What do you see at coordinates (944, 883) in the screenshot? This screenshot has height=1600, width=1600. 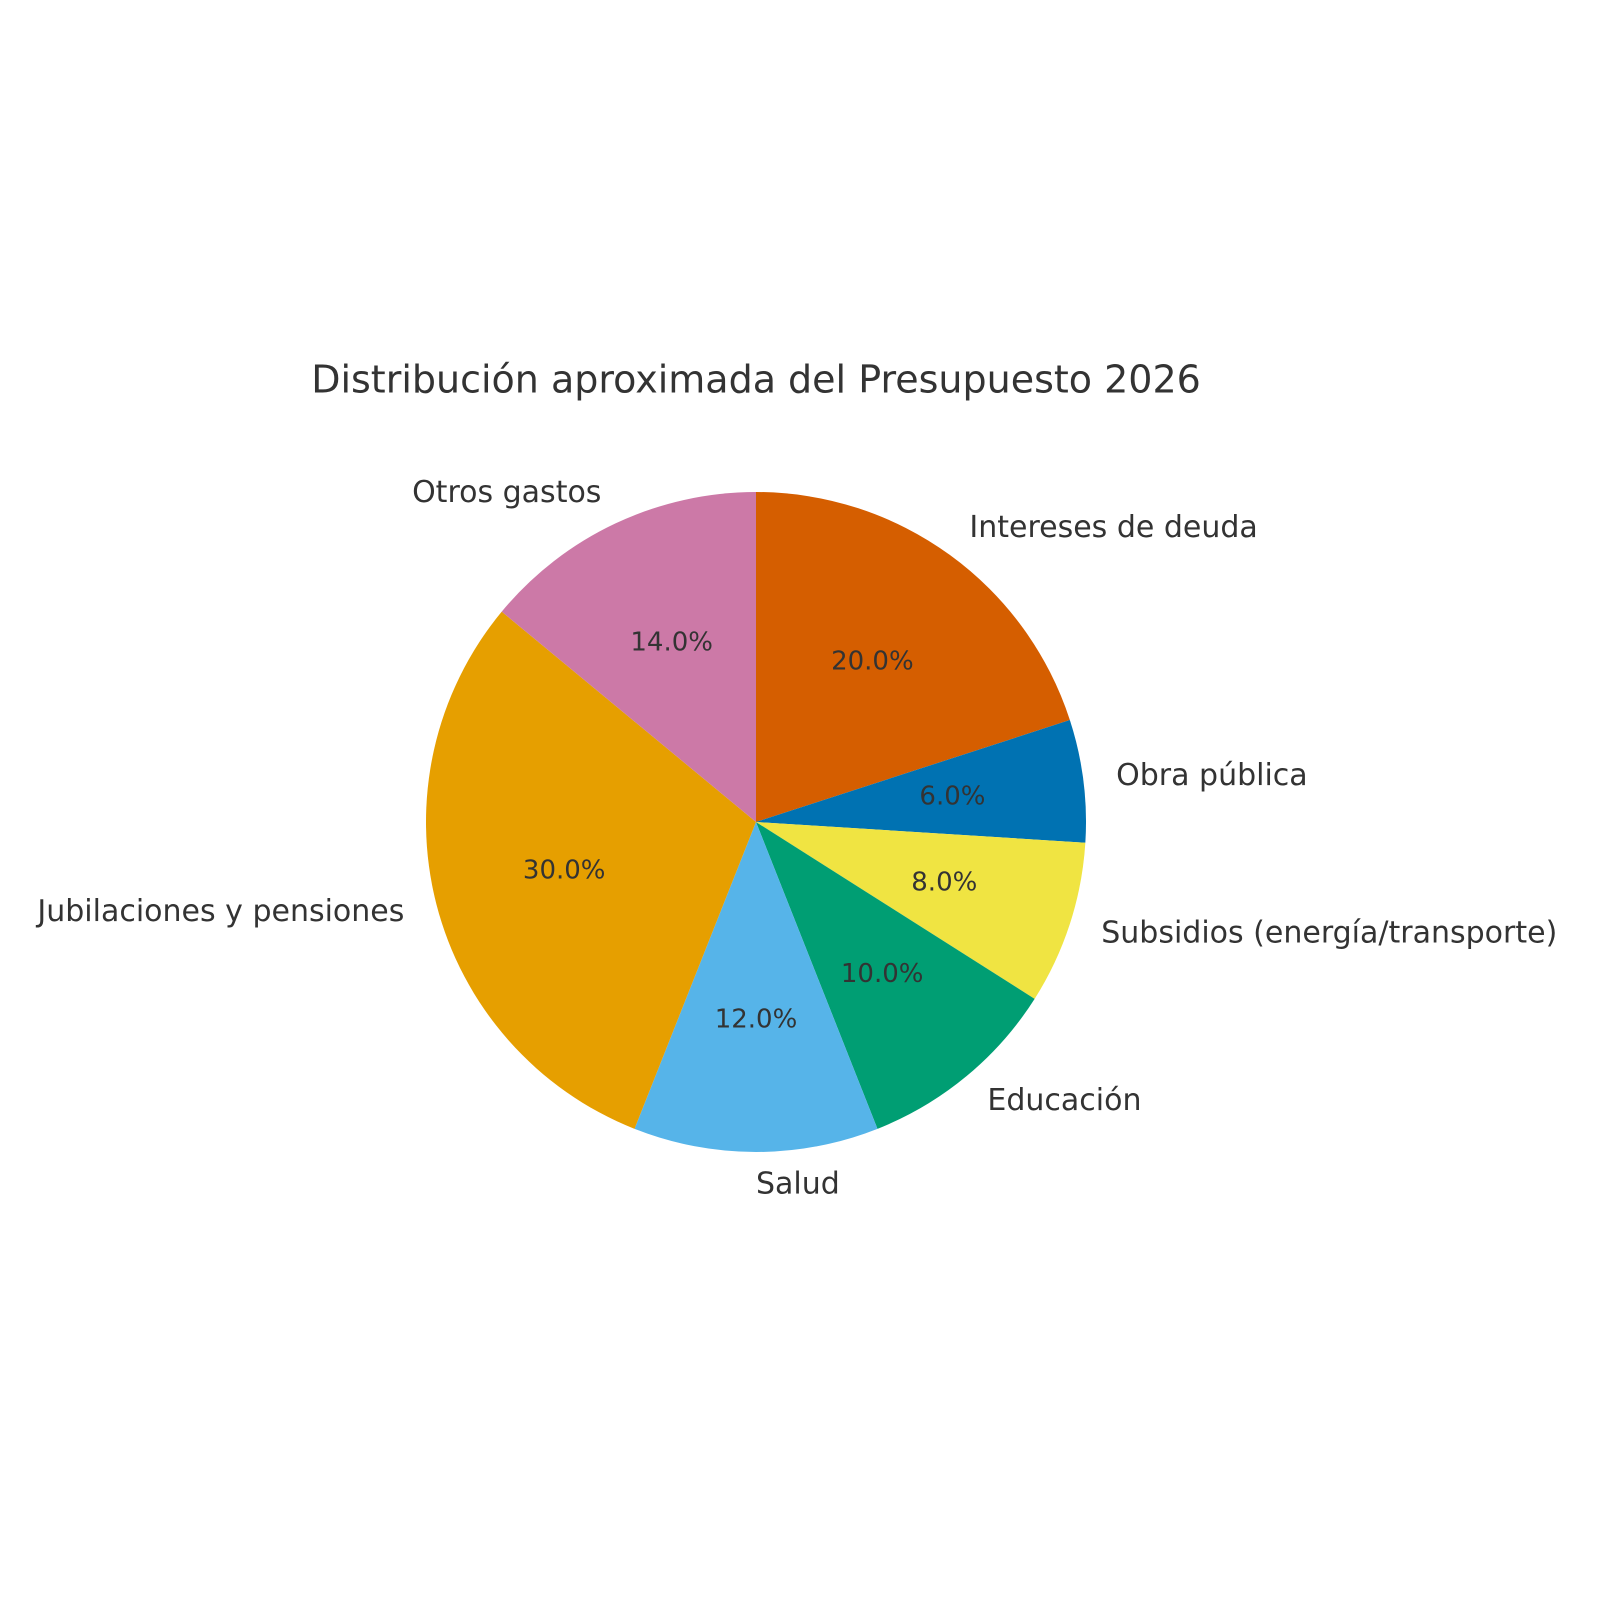 I see `value-label: 8.0%` at bounding box center [944, 883].